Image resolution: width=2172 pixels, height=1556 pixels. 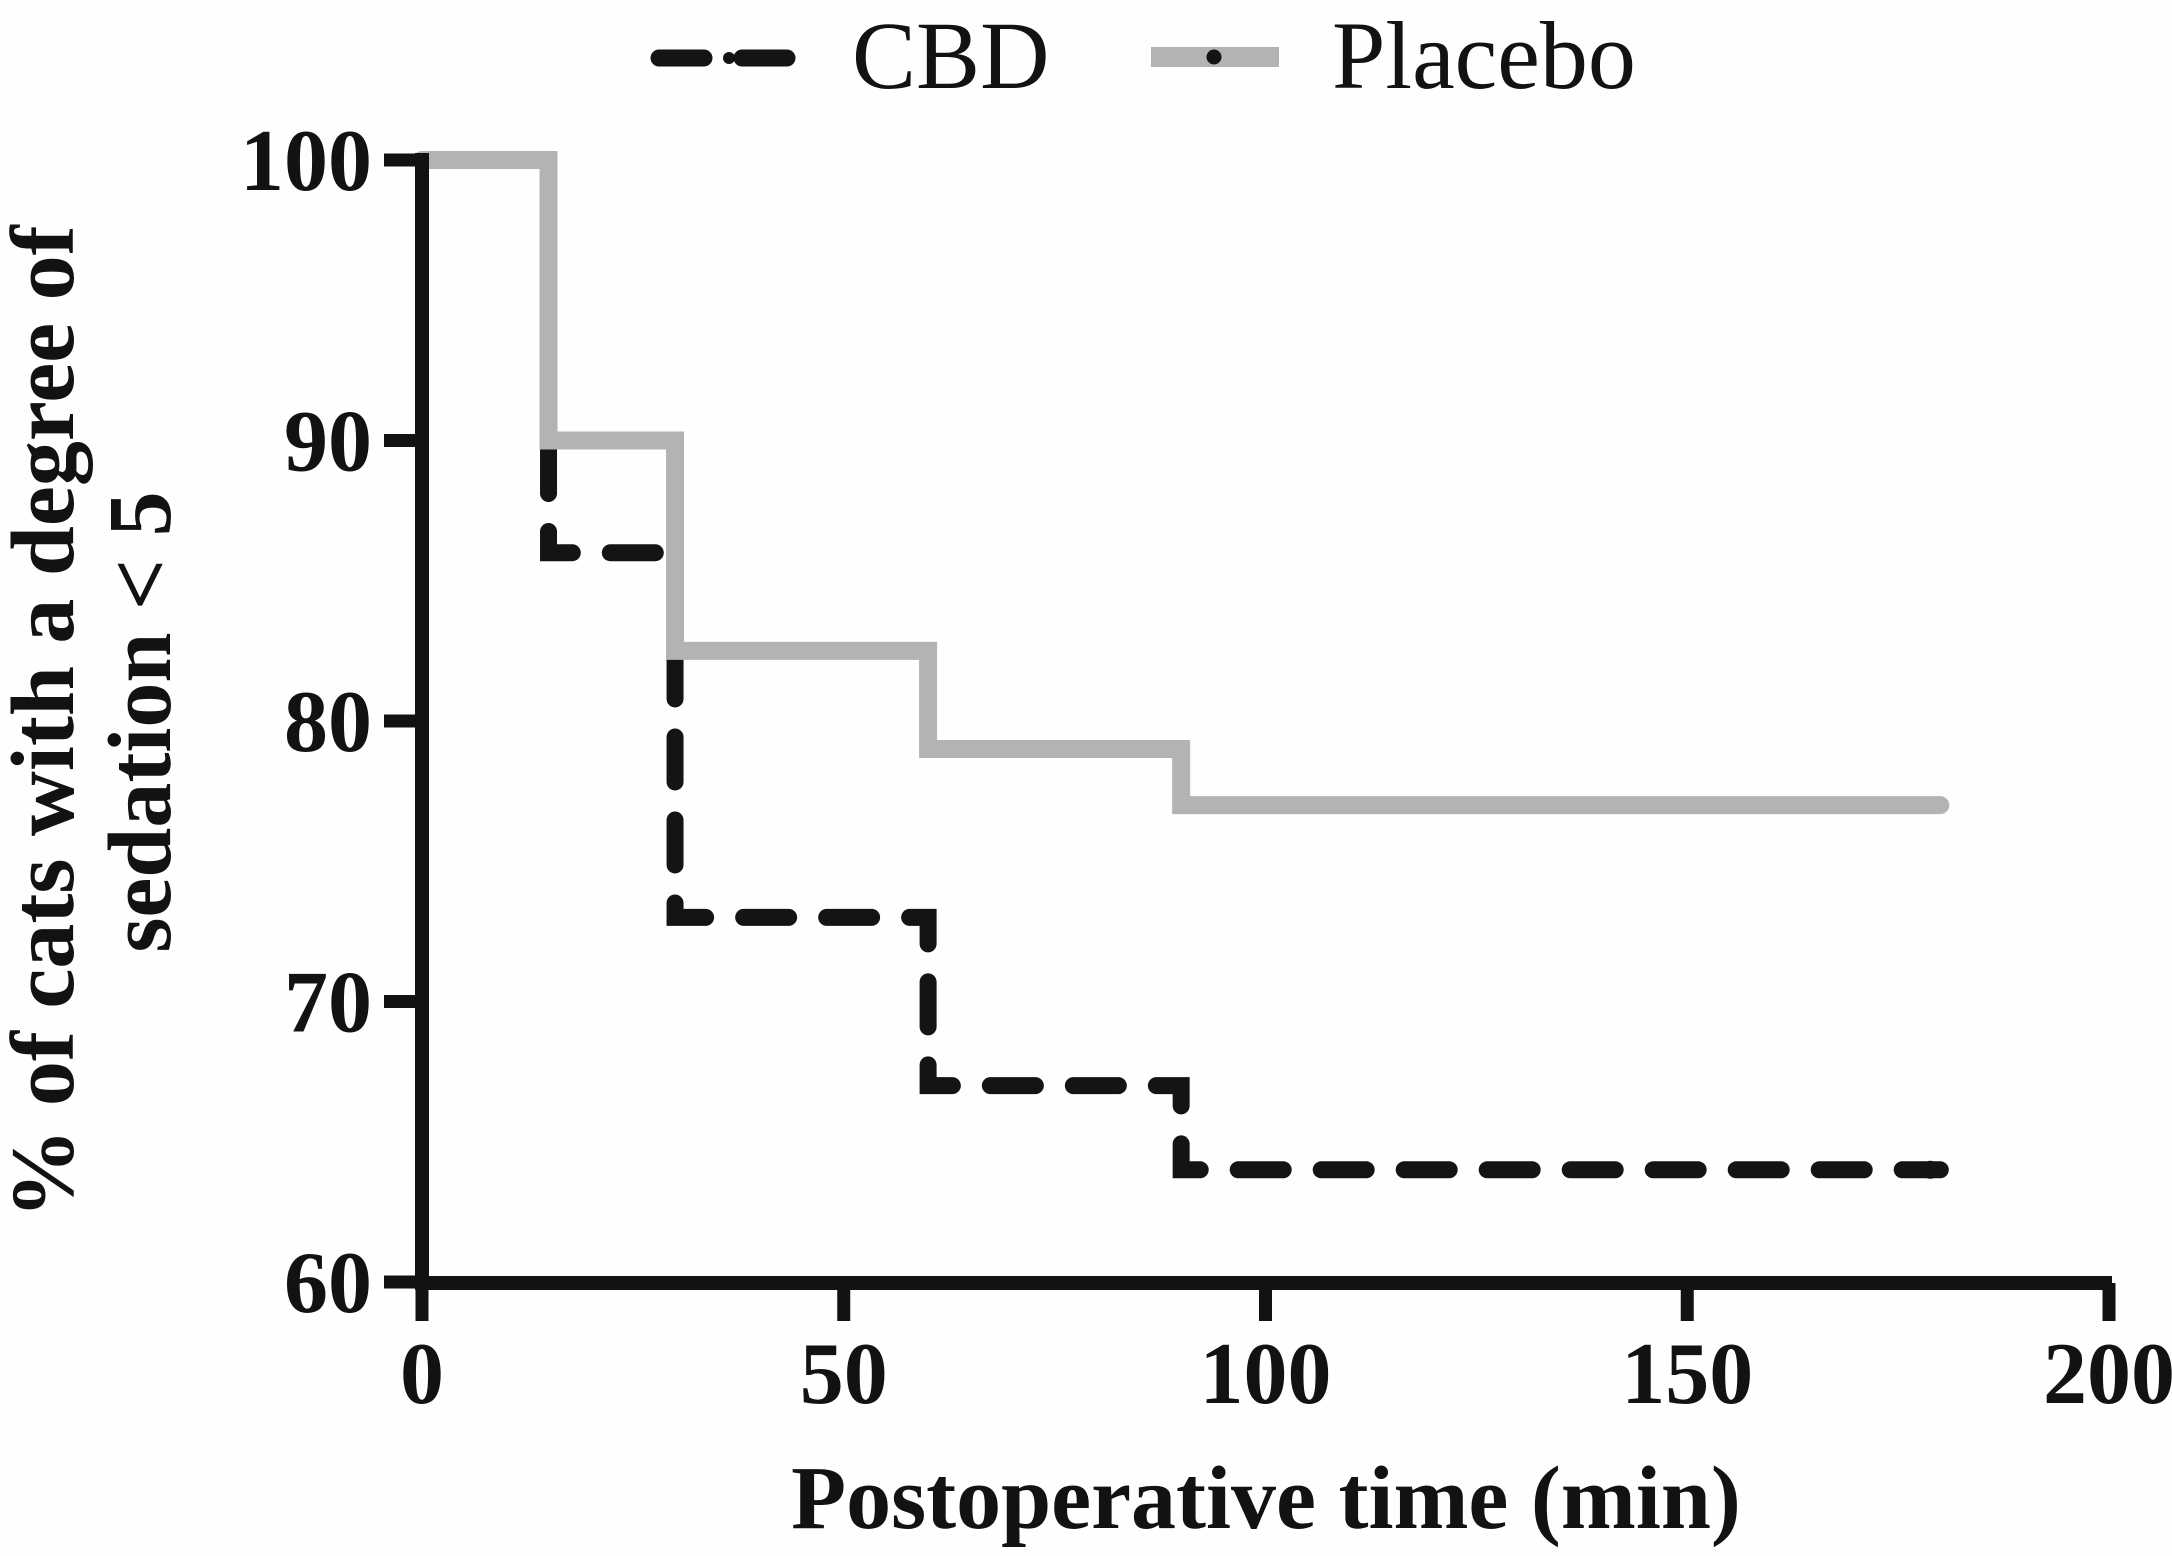 I want to click on cbd-end-dot, so click(x=1930, y=1169).